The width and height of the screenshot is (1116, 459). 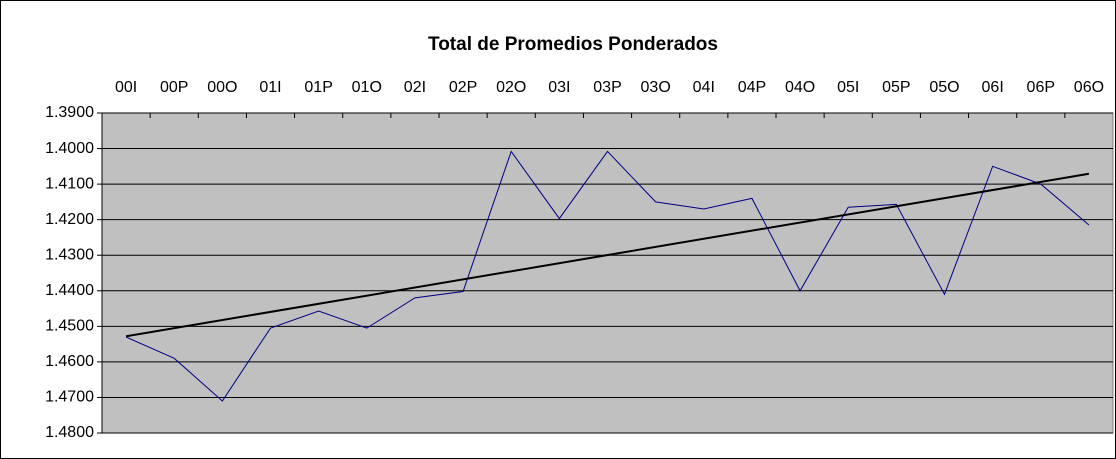 I want to click on x-tick-label: 02O, so click(x=511, y=87).